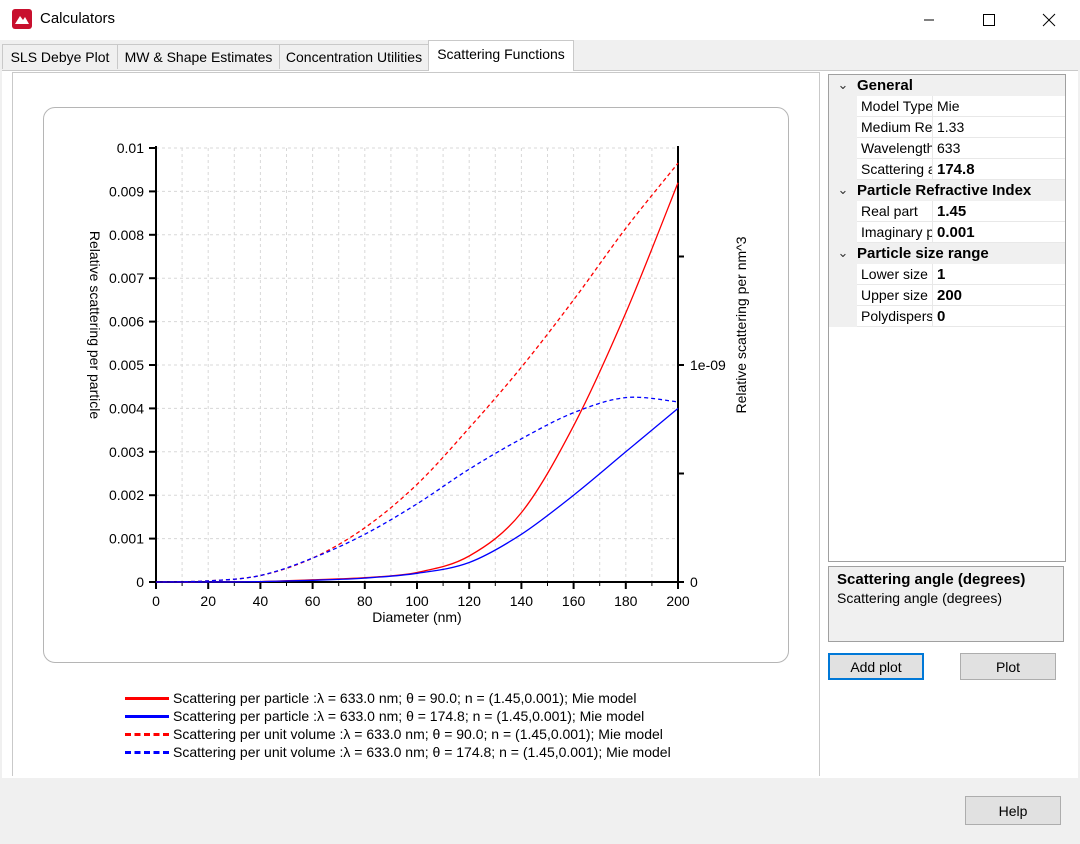 The width and height of the screenshot is (1080, 844). Describe the element at coordinates (208, 601) in the screenshot. I see `x-tick-label: 20` at that location.